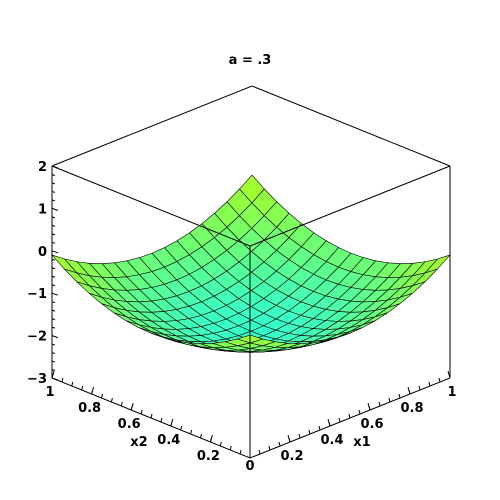 The height and width of the screenshot is (500, 500). I want to click on z-tick-label: −2, so click(37, 337).